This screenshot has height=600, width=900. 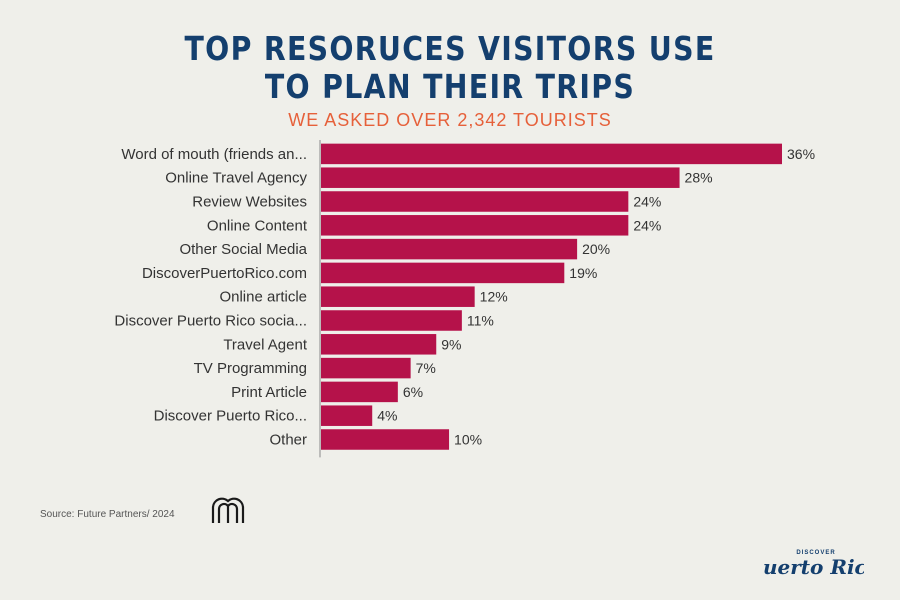 What do you see at coordinates (257, 225) in the screenshot?
I see `category-label: Online Content` at bounding box center [257, 225].